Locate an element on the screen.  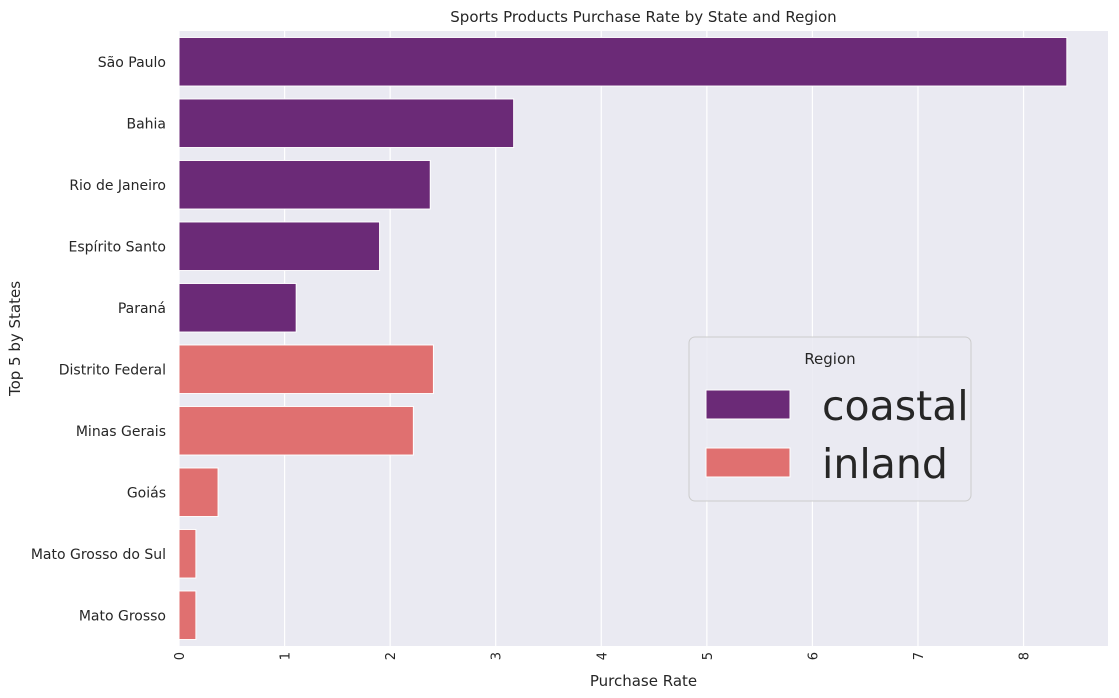
legend-label-coastal: coastal is located at coordinates (895, 406).